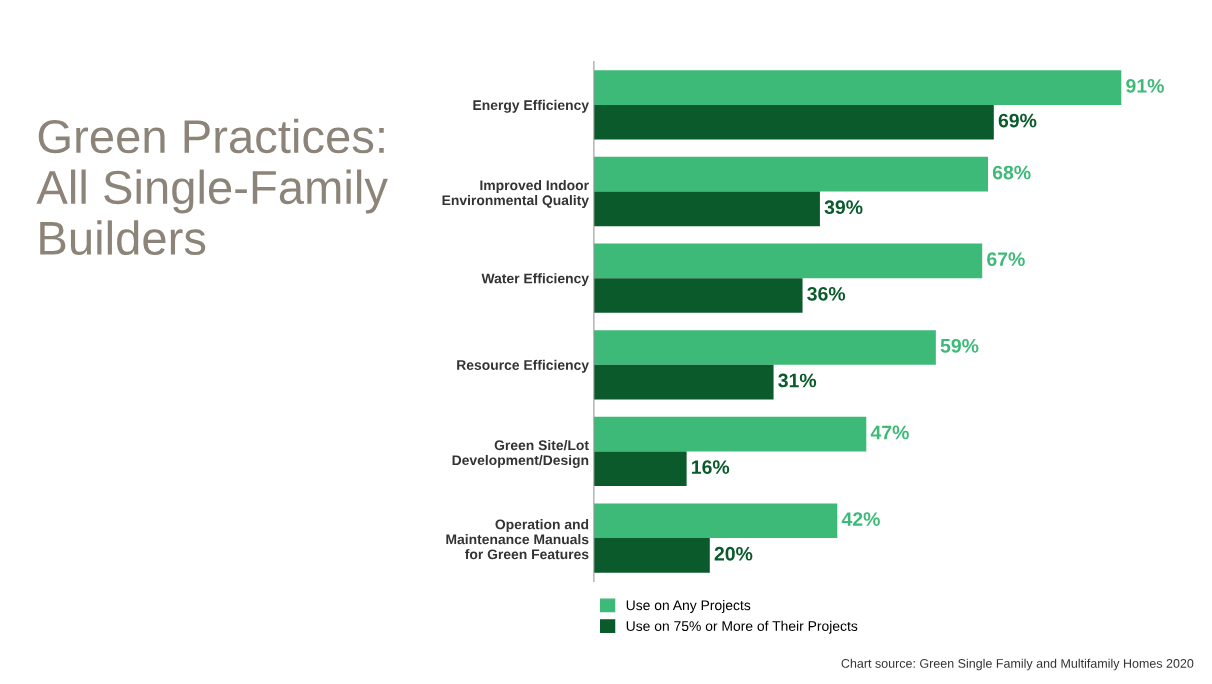  What do you see at coordinates (688, 606) in the screenshot?
I see `legend-label: Use on Any Projects` at bounding box center [688, 606].